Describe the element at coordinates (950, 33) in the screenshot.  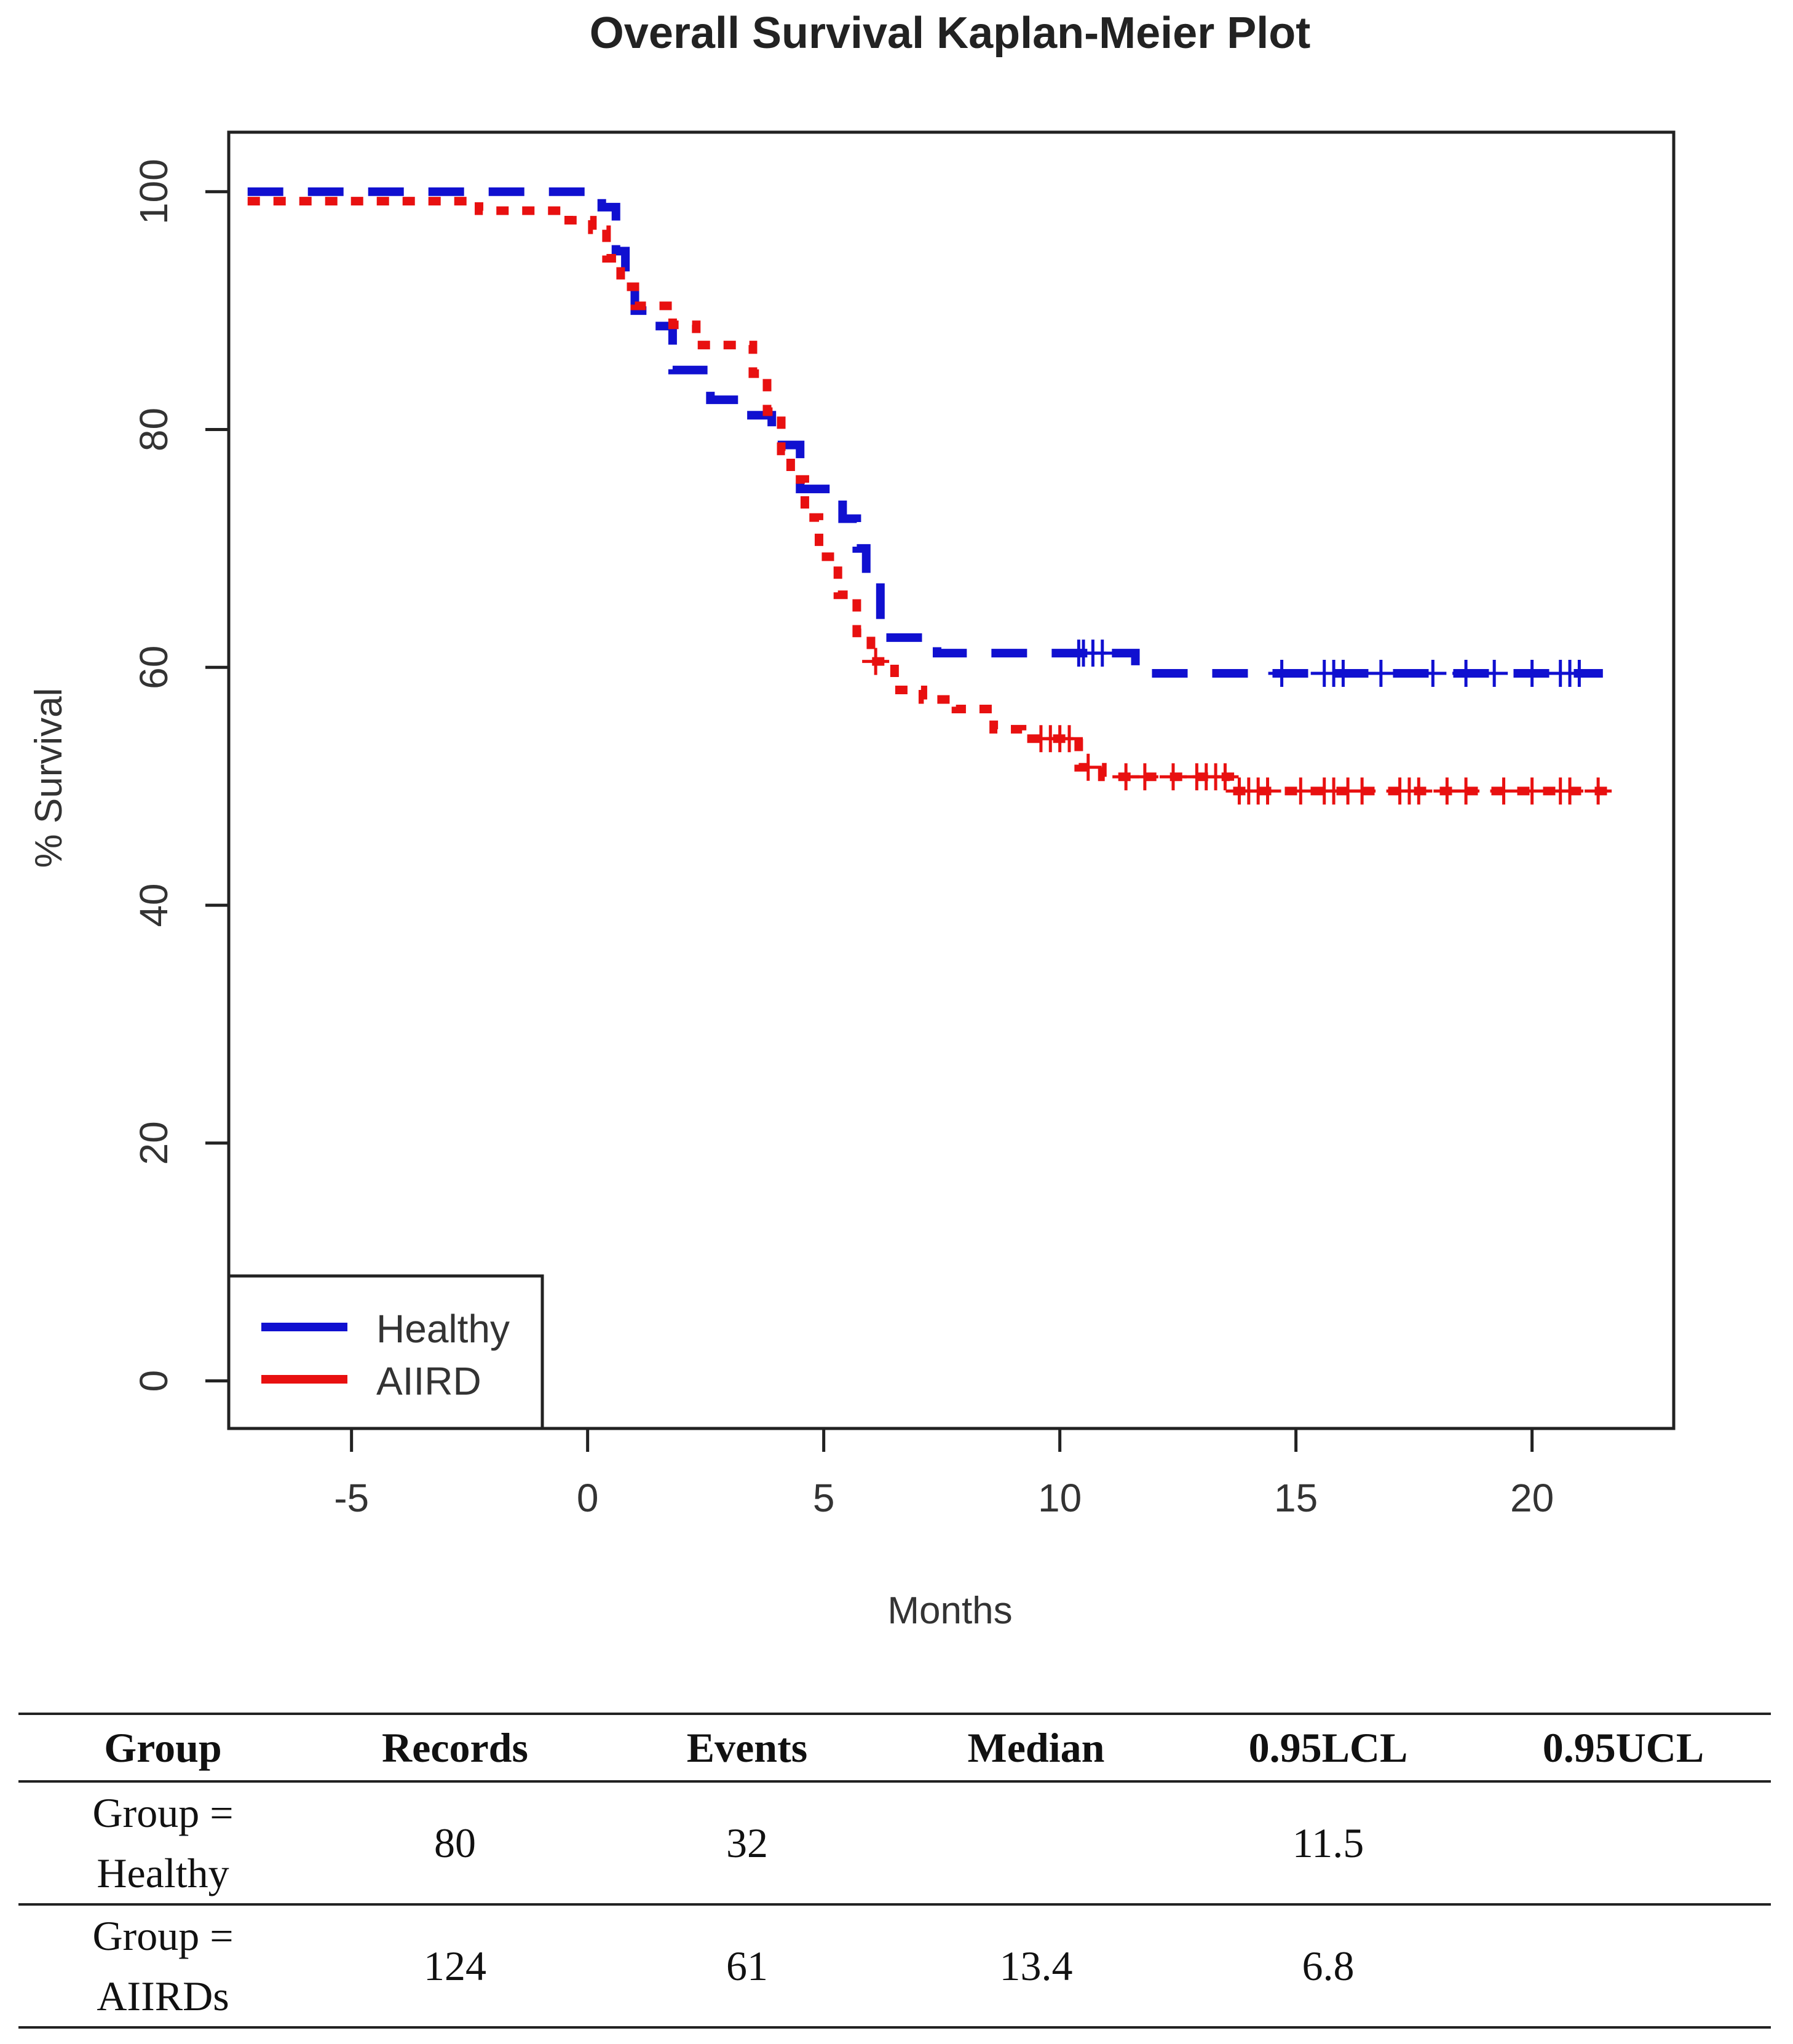
I see `chart-title: Overall Survival Kaplan-Meier Plot` at that location.